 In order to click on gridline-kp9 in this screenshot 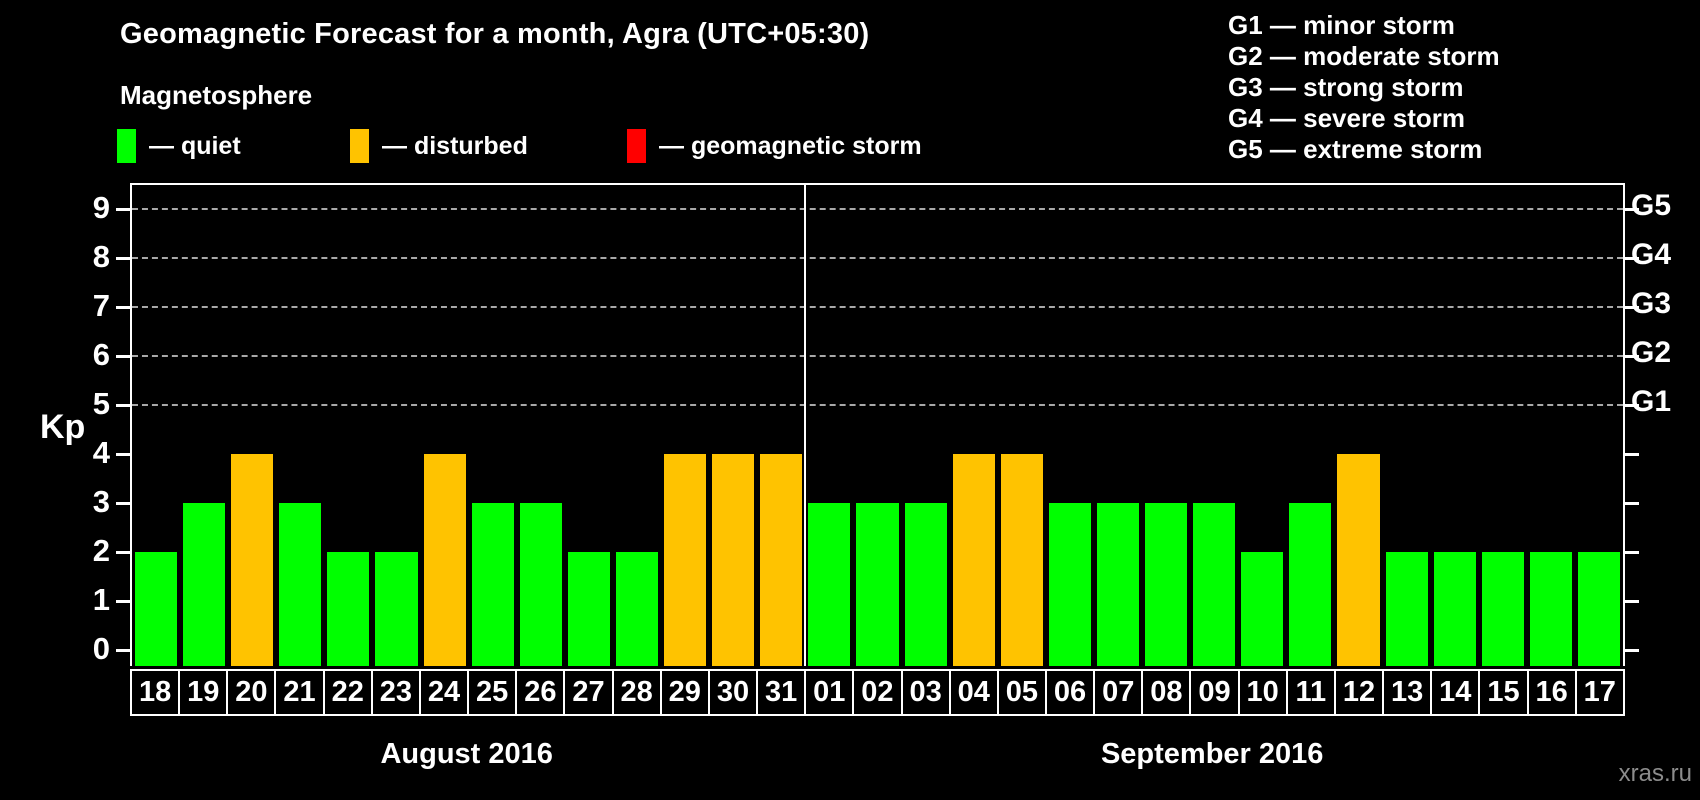, I will do `click(877, 209)`.